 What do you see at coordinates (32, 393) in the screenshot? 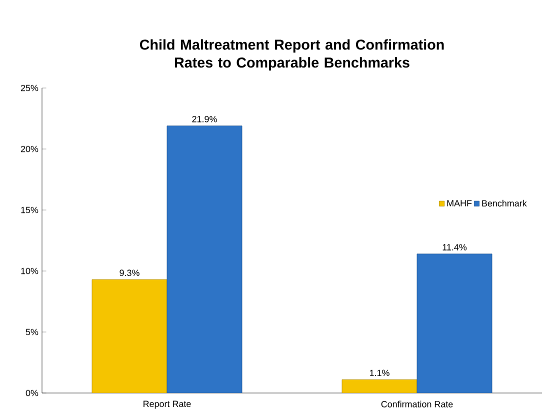
I see `y-tick-label: 0%` at bounding box center [32, 393].